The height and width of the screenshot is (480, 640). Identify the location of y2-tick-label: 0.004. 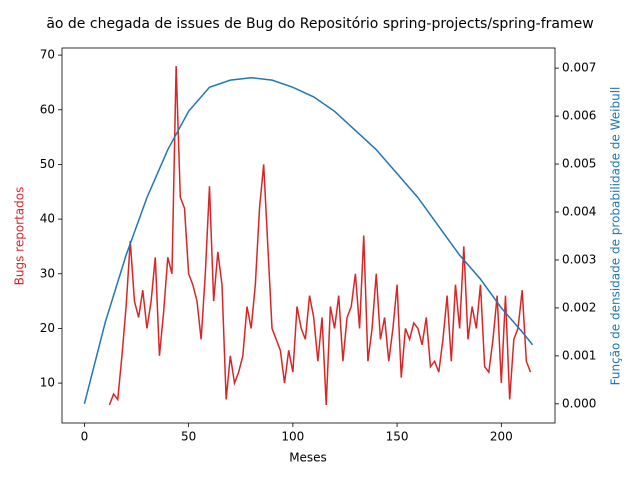
(579, 212).